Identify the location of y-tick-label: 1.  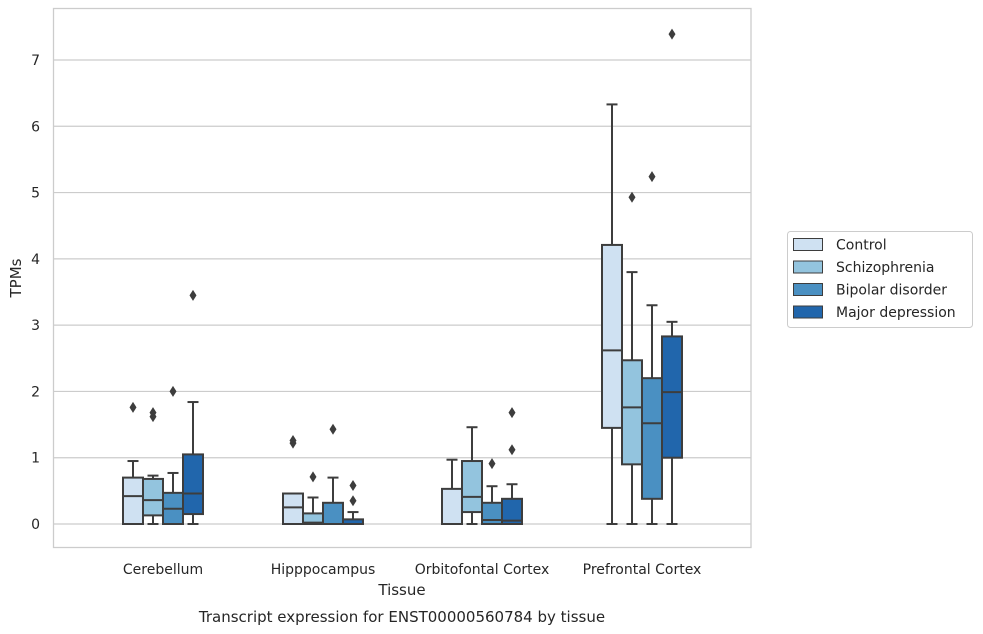
(35, 459).